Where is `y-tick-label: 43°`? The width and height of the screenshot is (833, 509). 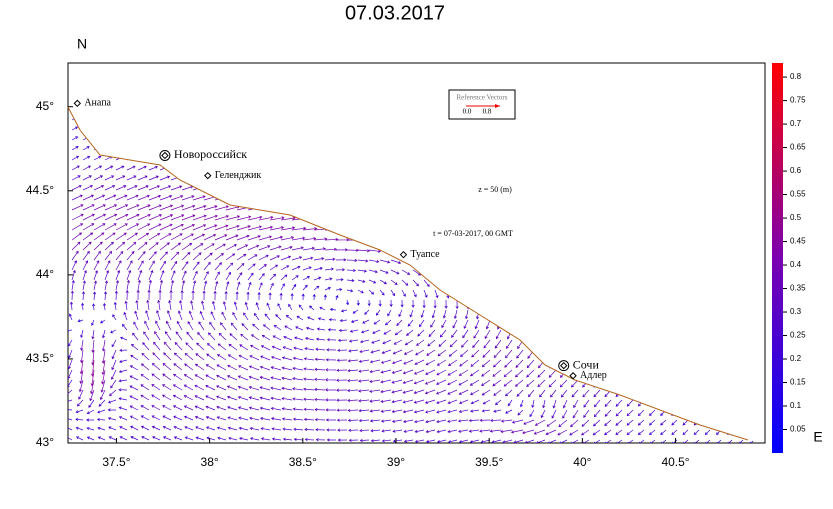
y-tick-label: 43° is located at coordinates (45, 442).